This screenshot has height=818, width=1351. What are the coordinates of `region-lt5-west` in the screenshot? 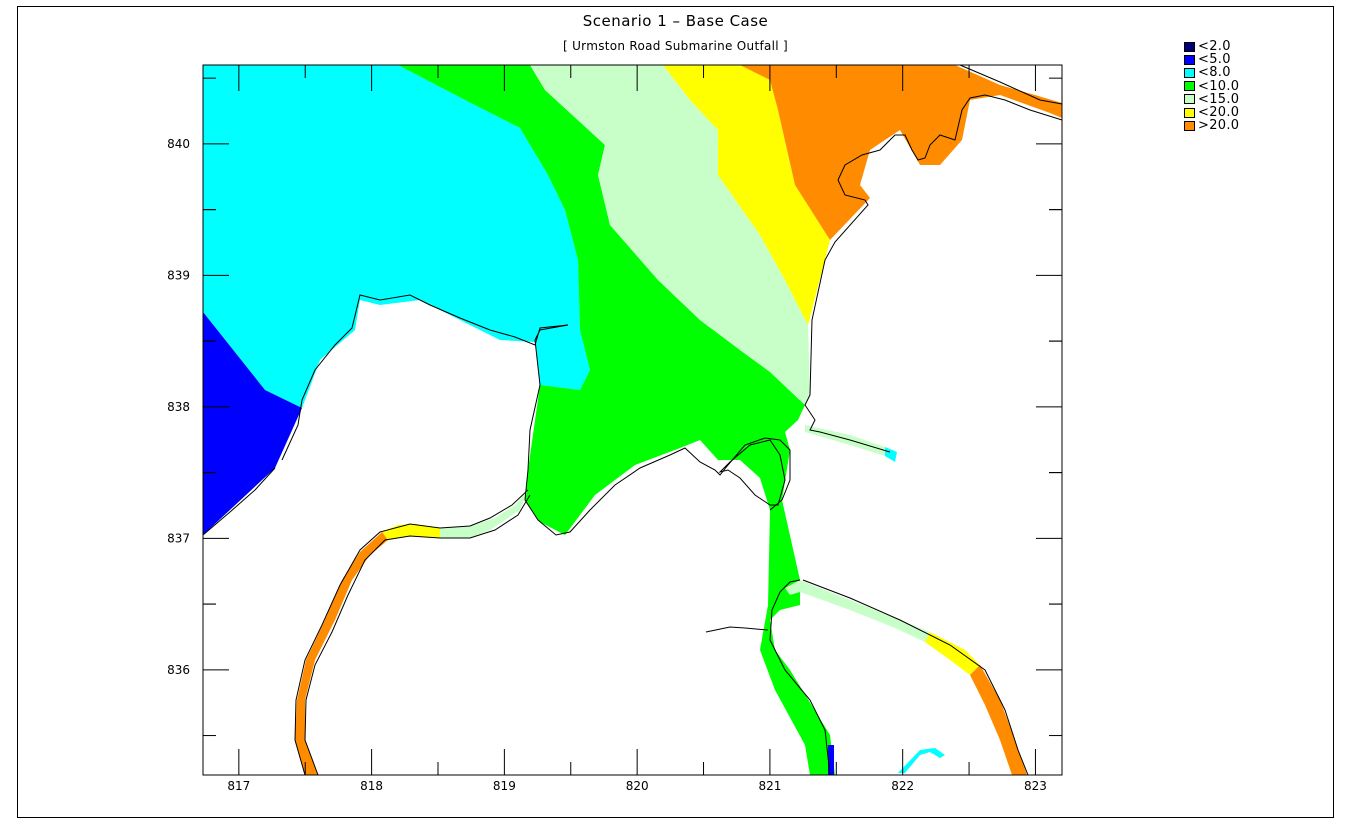 It's located at (252, 423).